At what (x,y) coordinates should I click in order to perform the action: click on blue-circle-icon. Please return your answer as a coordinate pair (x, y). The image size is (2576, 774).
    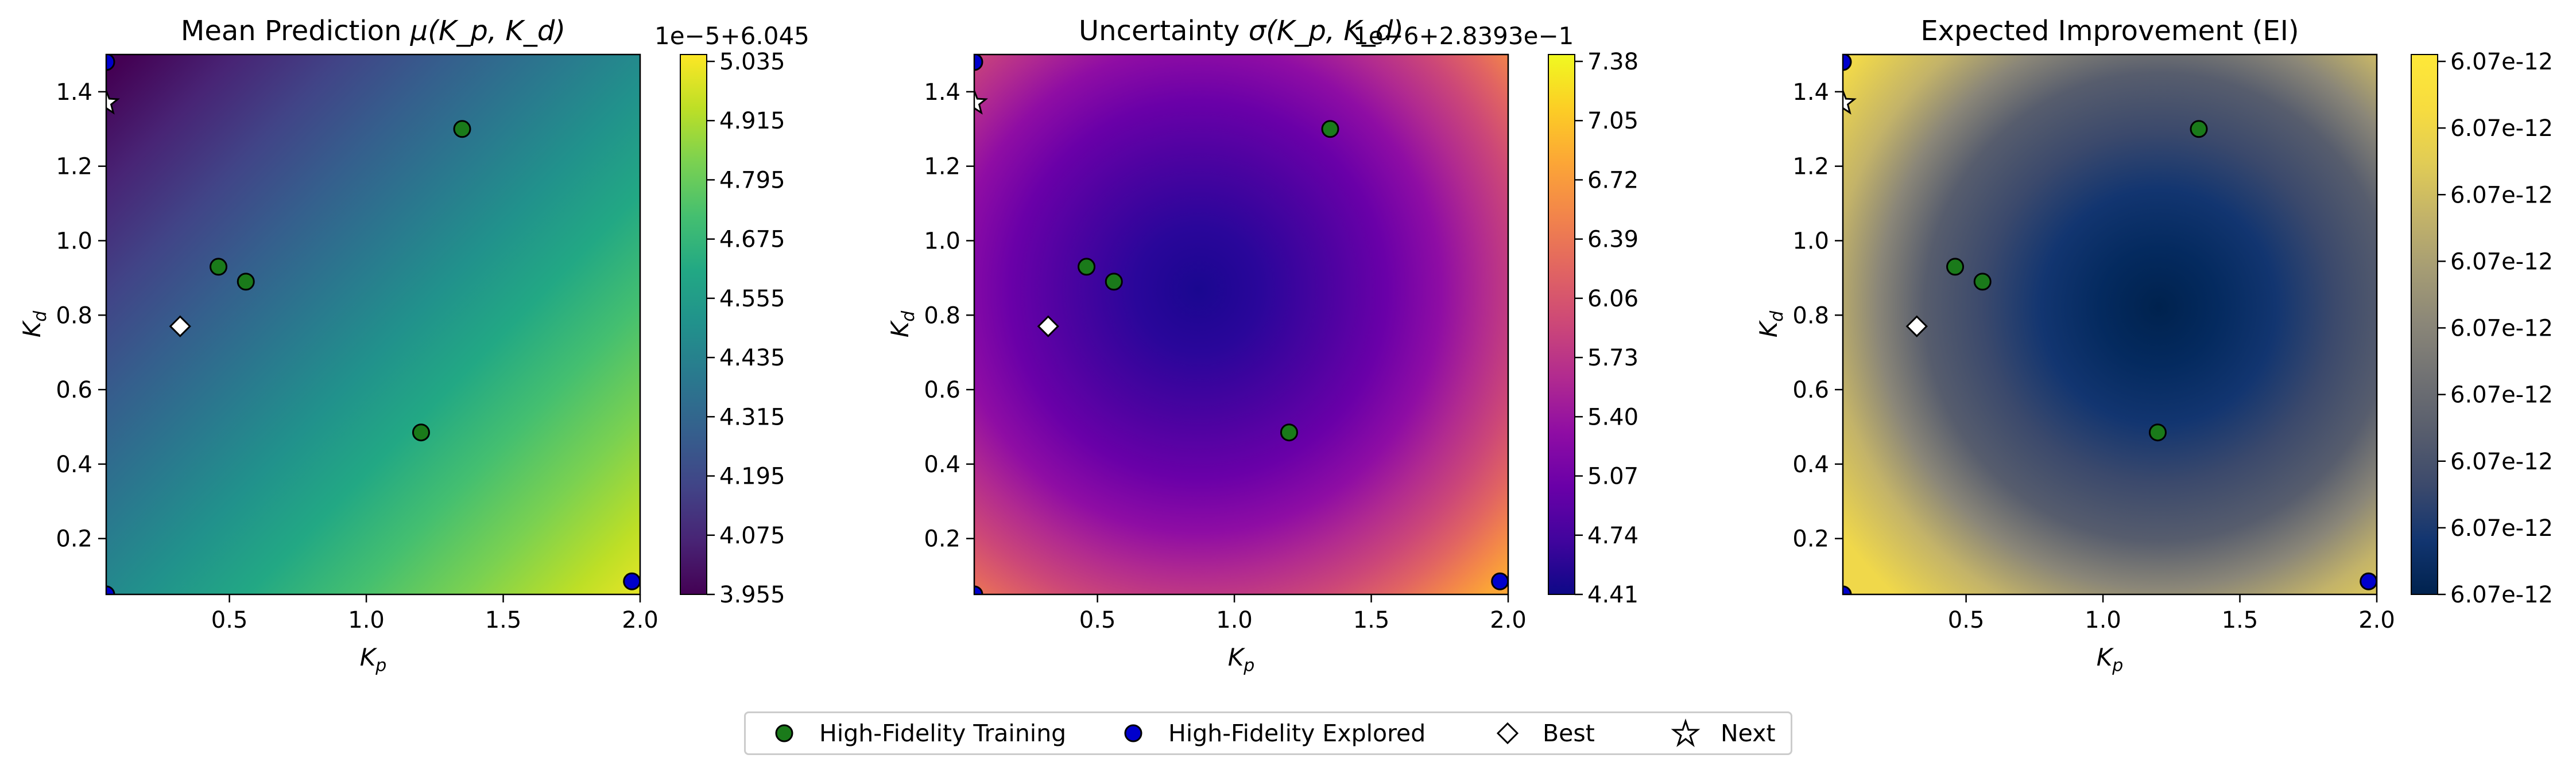
    Looking at the image, I should click on (1133, 733).